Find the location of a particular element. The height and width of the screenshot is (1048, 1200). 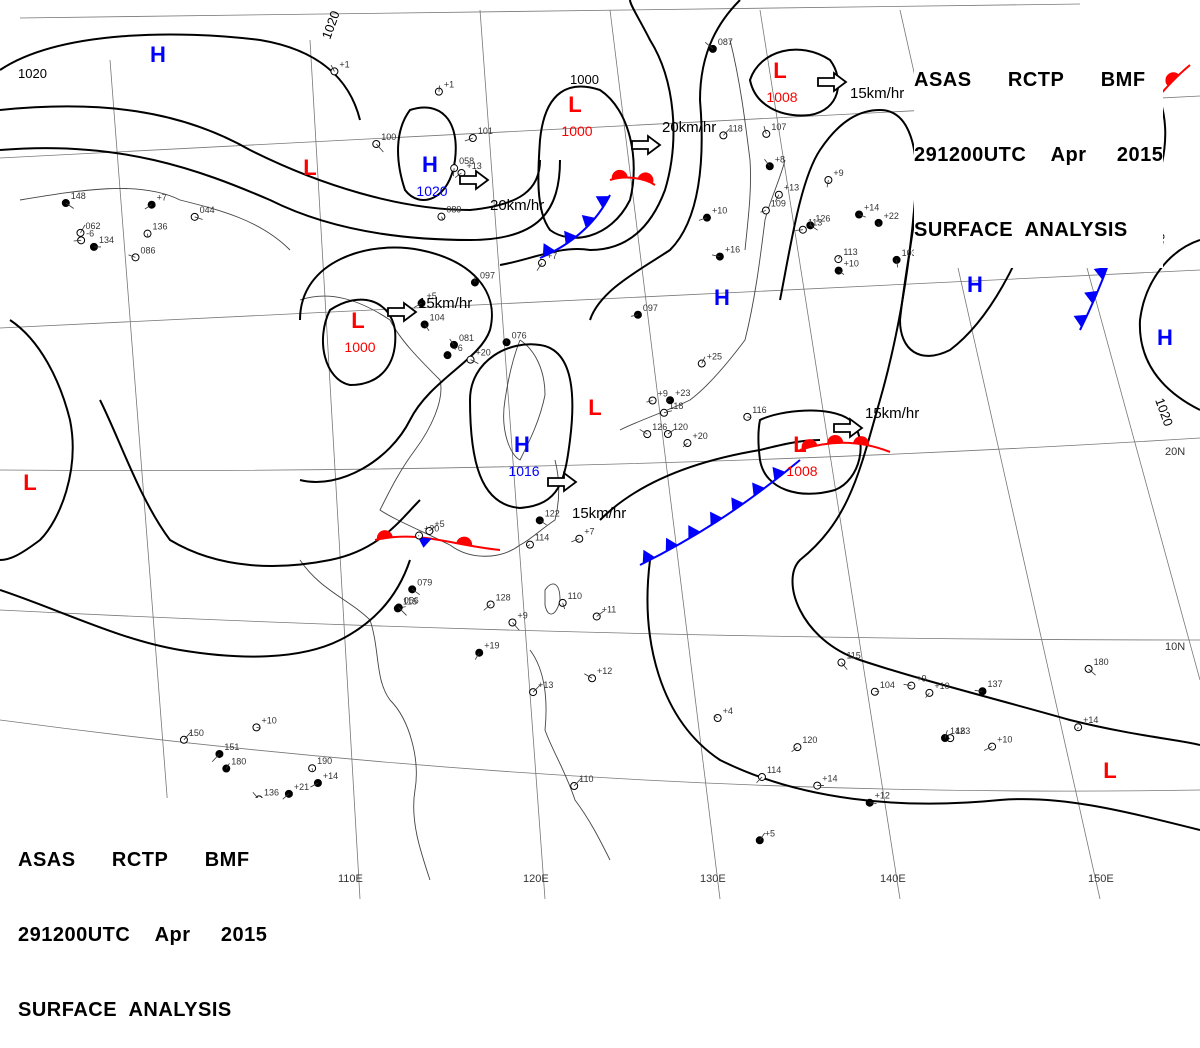

longitude-label: 140E is located at coordinates (893, 879).